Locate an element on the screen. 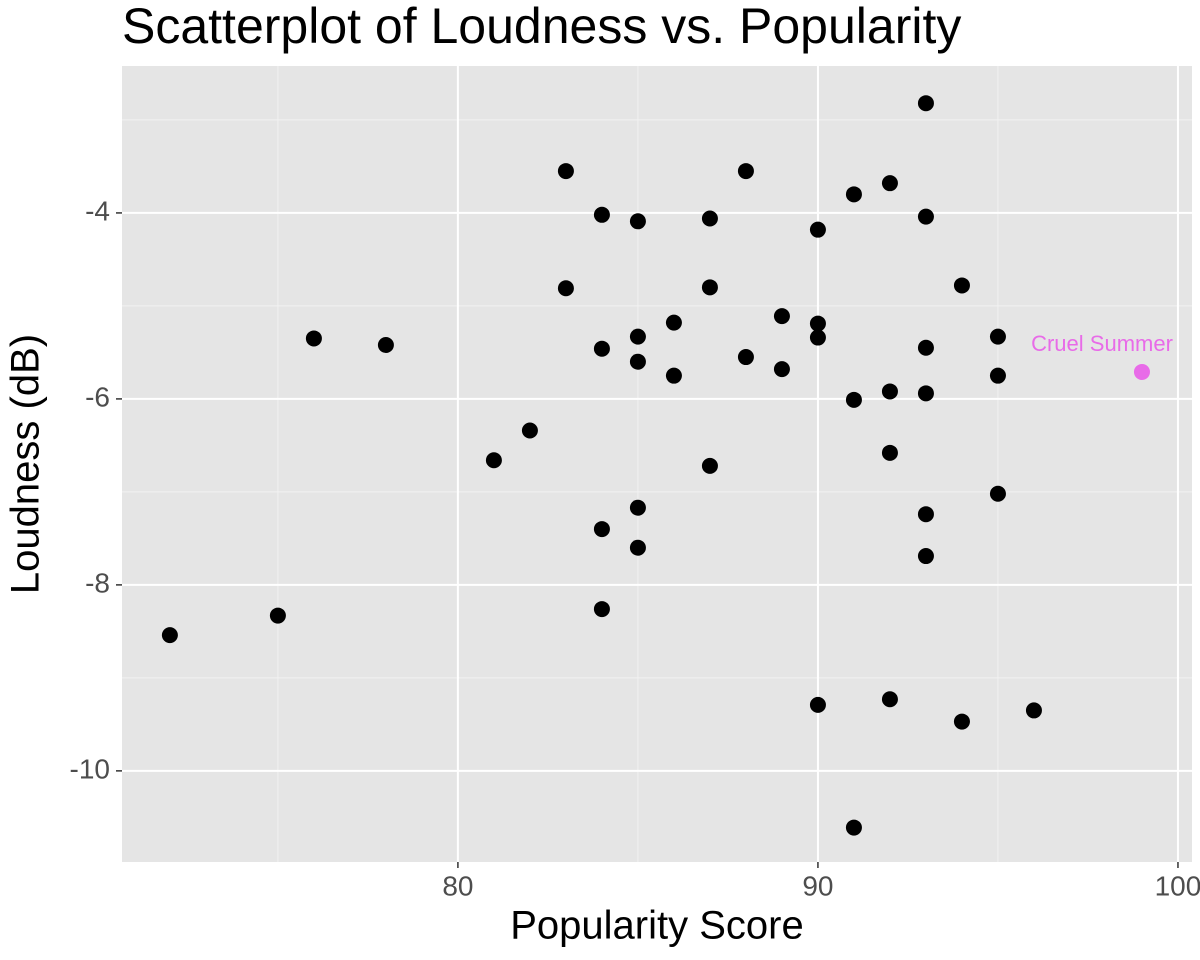 The image size is (1200, 960). y-tick-label: -6 is located at coordinates (97, 396).